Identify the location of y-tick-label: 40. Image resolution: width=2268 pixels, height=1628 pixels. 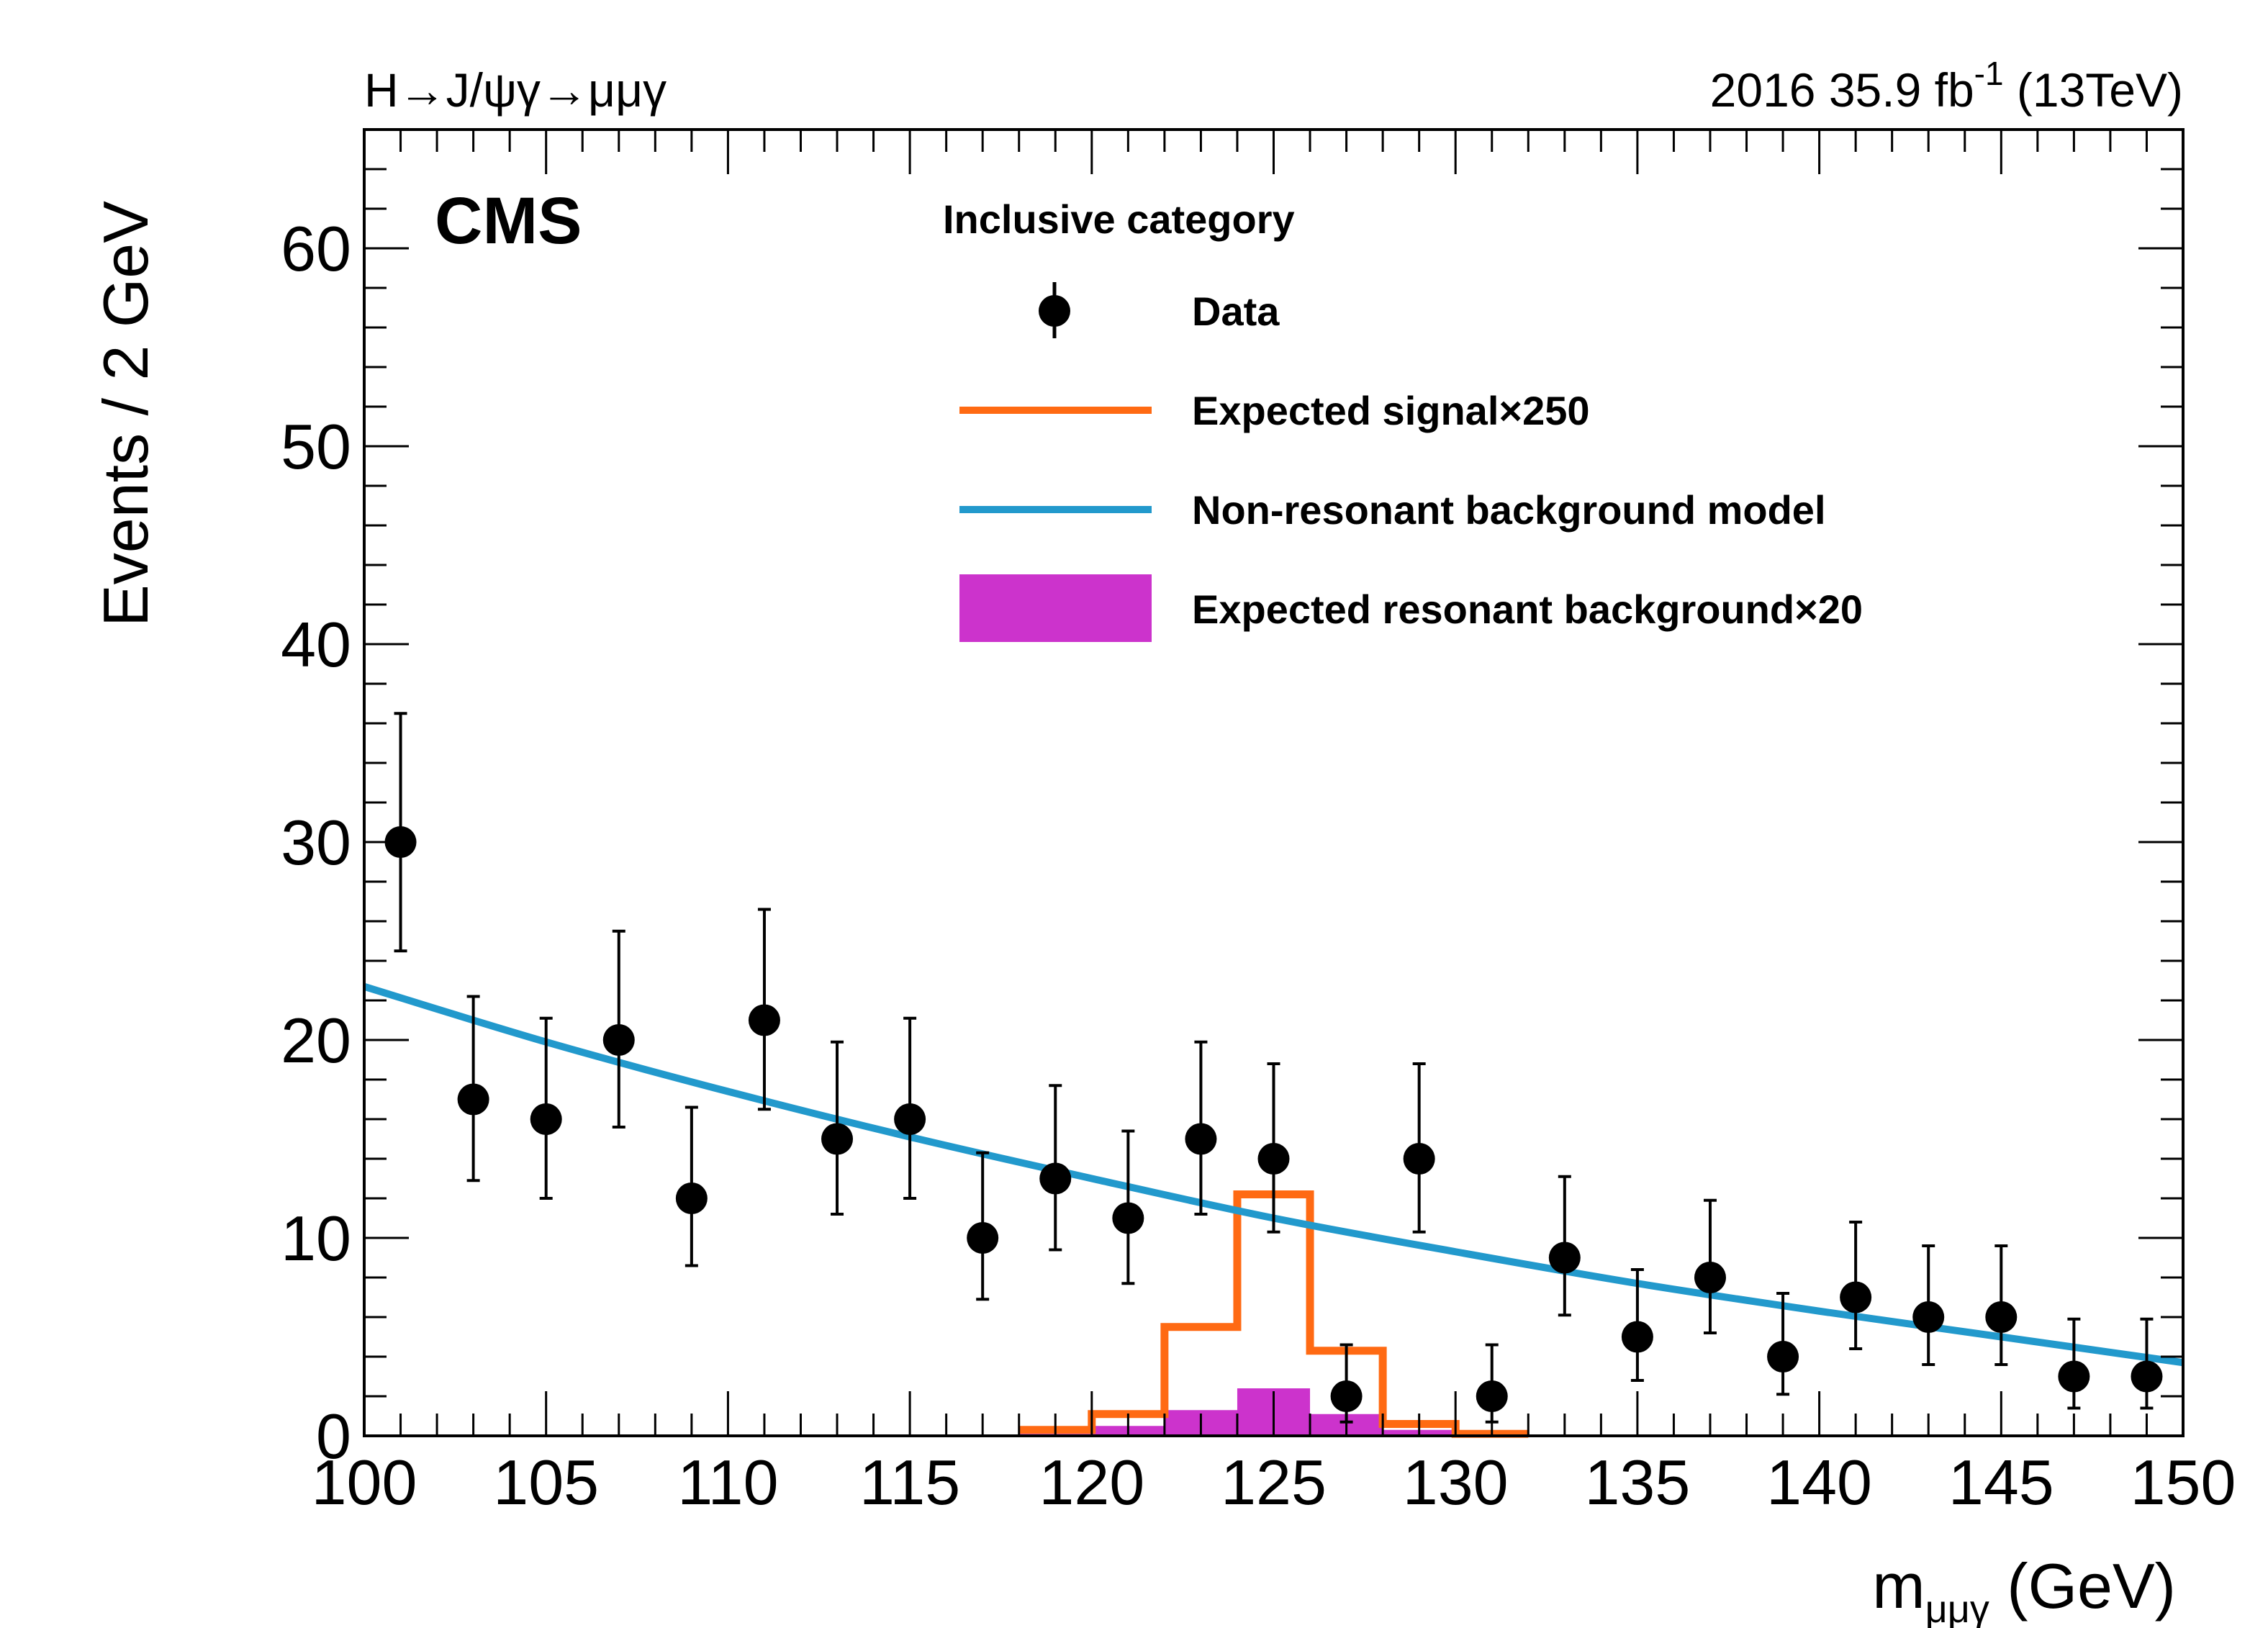
(316, 644).